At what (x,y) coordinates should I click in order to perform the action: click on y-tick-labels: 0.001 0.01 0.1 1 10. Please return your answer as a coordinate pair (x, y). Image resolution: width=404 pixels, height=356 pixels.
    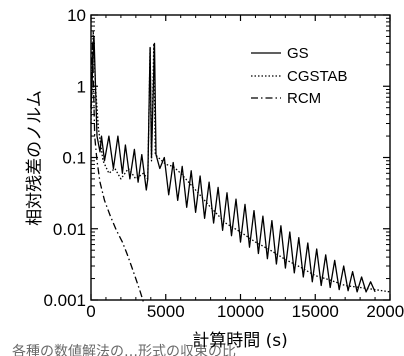
    Looking at the image, I should click on (64, 158).